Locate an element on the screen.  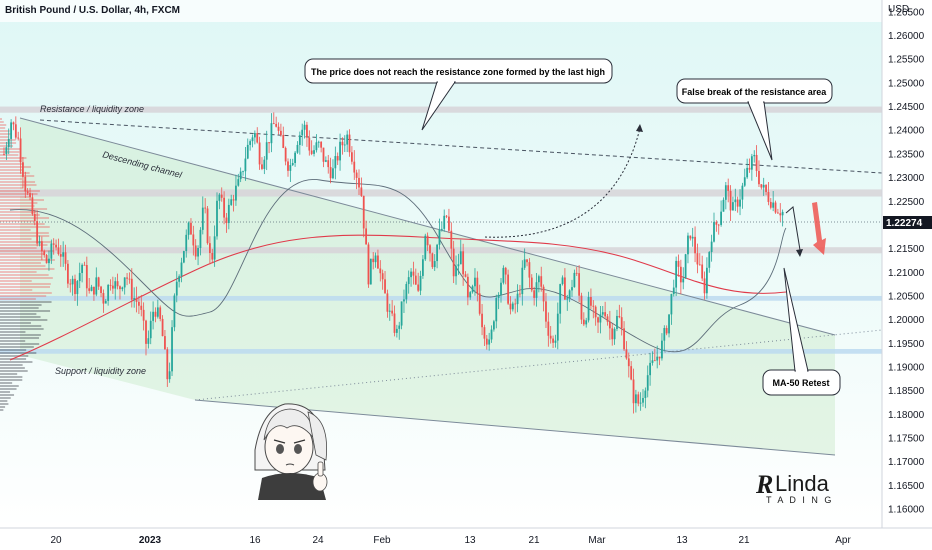
y-tick-4: 1.24500 is located at coordinates (906, 107).